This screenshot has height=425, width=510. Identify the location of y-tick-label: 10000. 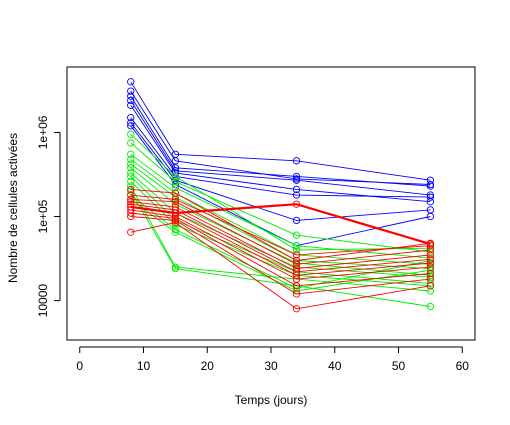
(43, 301).